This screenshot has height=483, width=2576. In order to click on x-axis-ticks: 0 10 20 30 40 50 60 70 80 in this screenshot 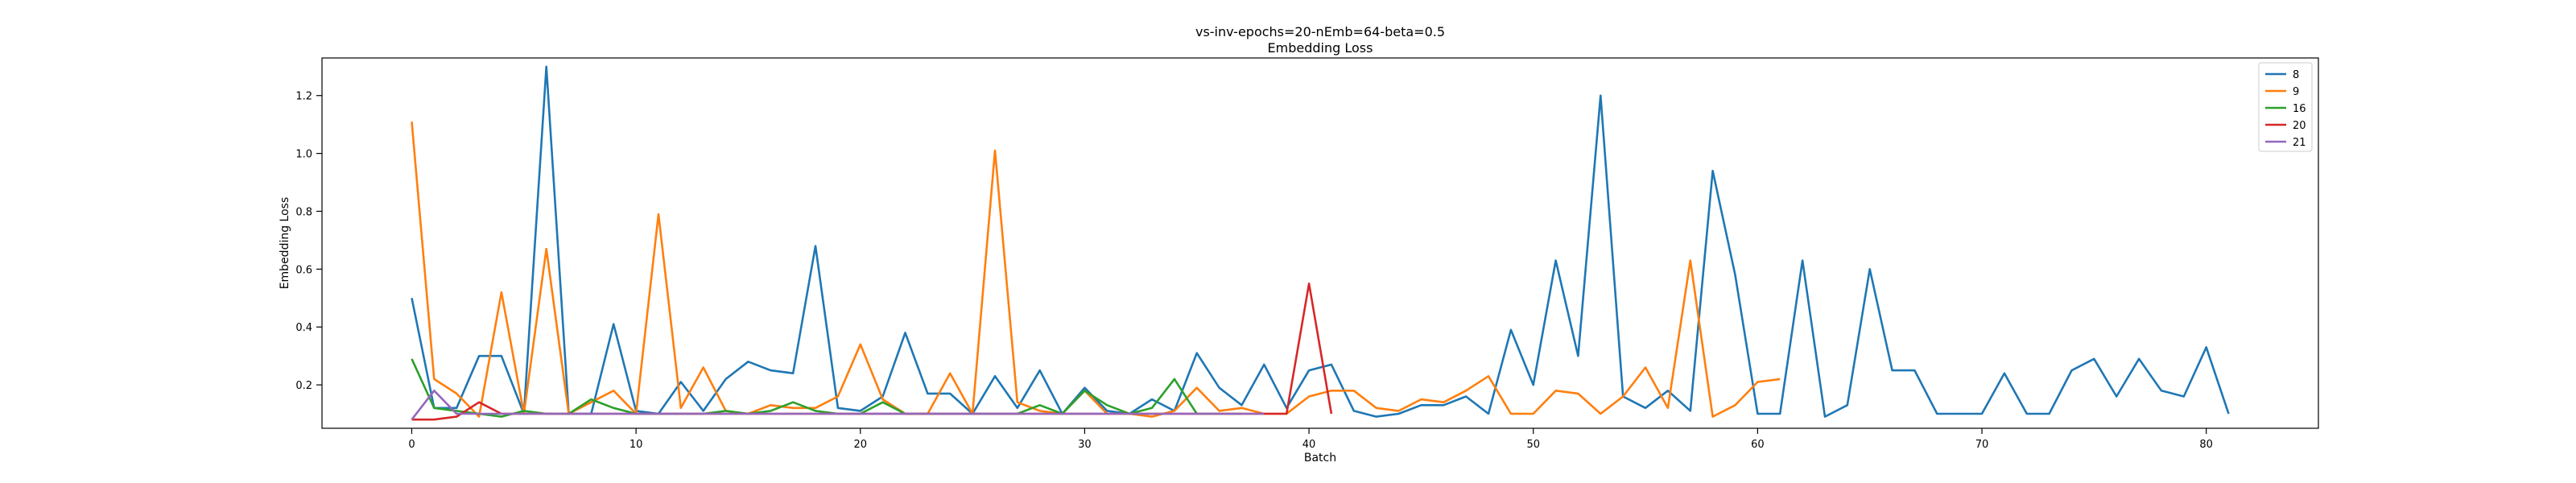, I will do `click(1310, 439)`.